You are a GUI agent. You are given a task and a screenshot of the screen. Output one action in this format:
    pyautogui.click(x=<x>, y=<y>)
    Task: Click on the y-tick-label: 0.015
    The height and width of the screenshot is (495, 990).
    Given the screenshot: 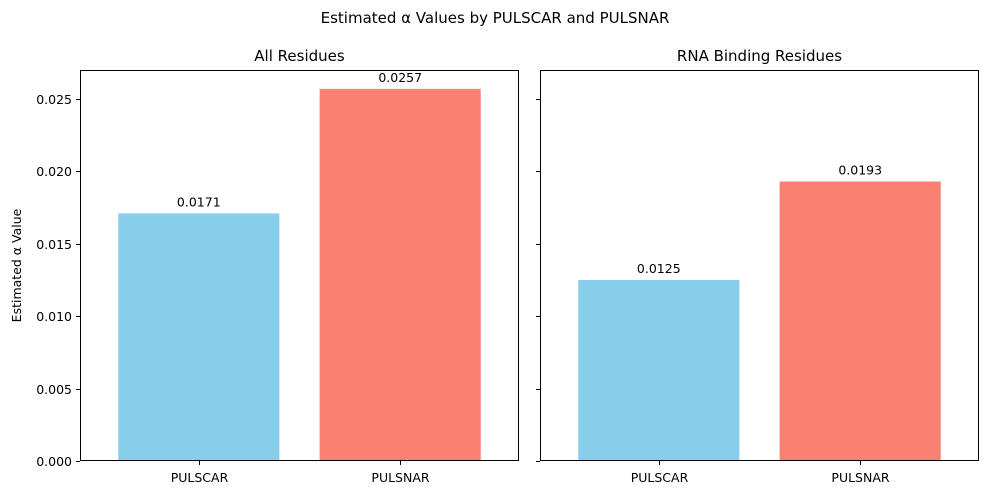 What is the action you would take?
    pyautogui.click(x=54, y=244)
    